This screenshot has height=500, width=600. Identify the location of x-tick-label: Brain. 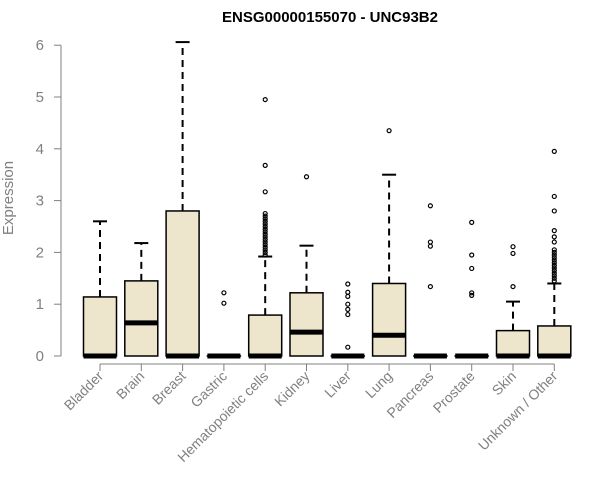
(130, 385).